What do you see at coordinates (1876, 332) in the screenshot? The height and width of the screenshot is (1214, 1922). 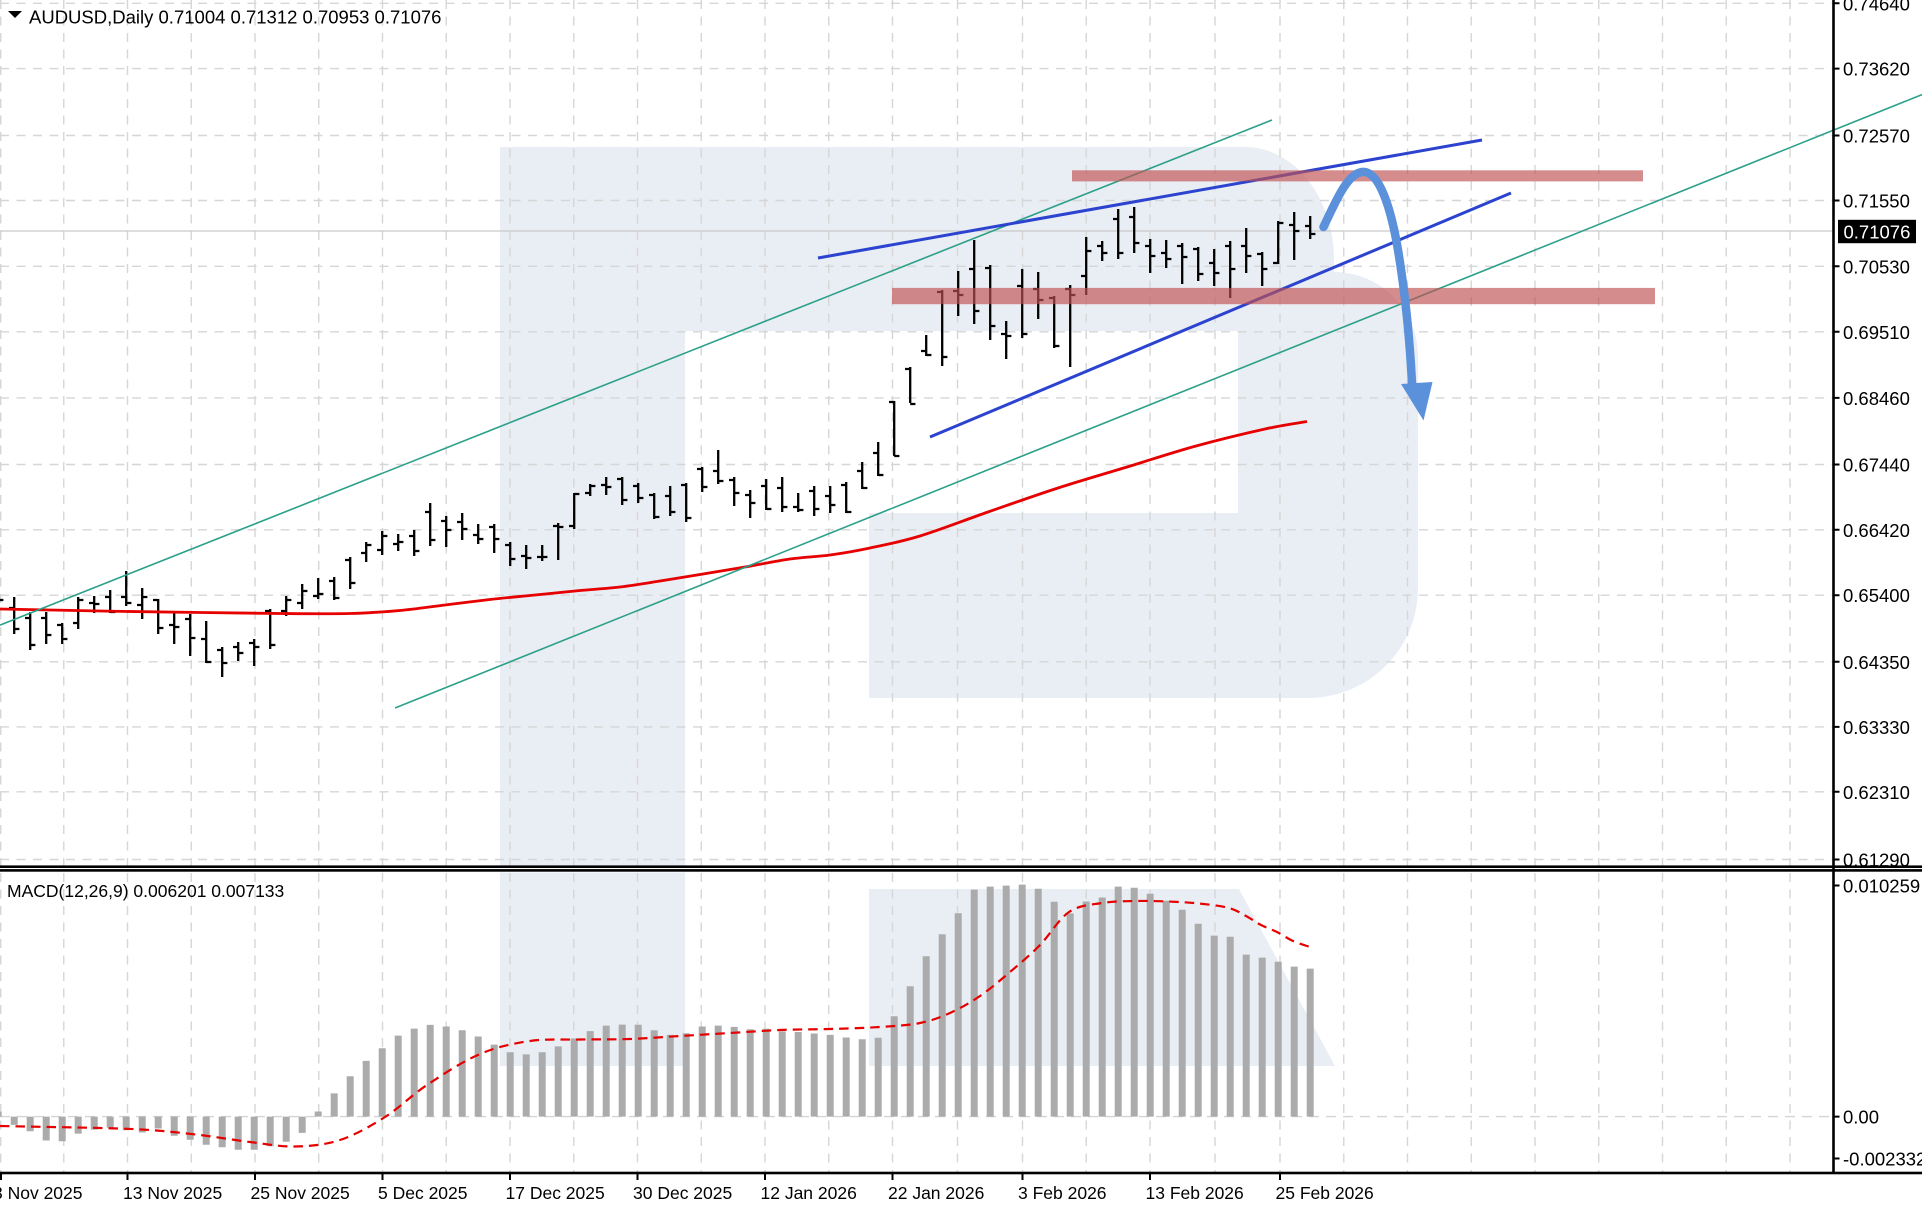 I see `svg-text: 0.69510` at bounding box center [1876, 332].